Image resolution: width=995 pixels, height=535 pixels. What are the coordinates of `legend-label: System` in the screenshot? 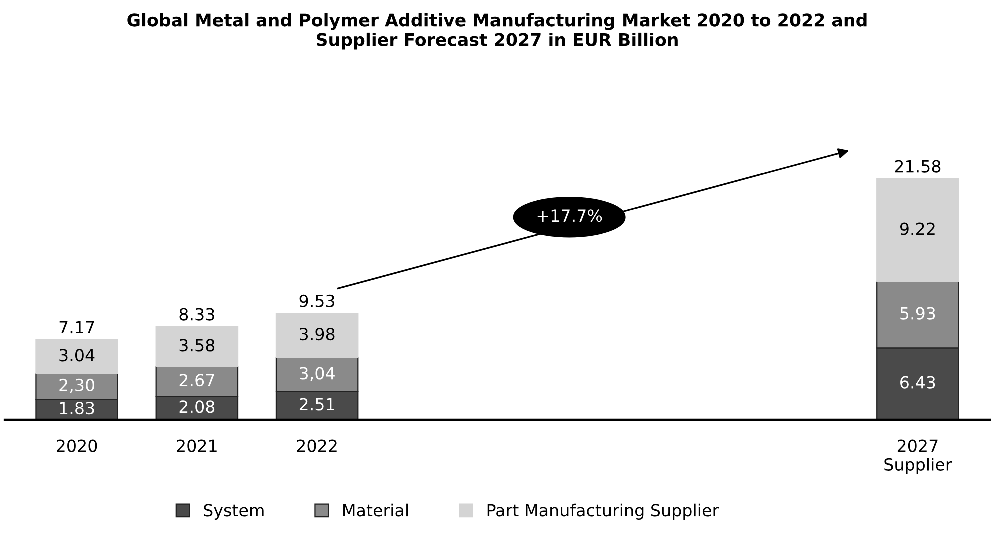 It's located at (234, 512).